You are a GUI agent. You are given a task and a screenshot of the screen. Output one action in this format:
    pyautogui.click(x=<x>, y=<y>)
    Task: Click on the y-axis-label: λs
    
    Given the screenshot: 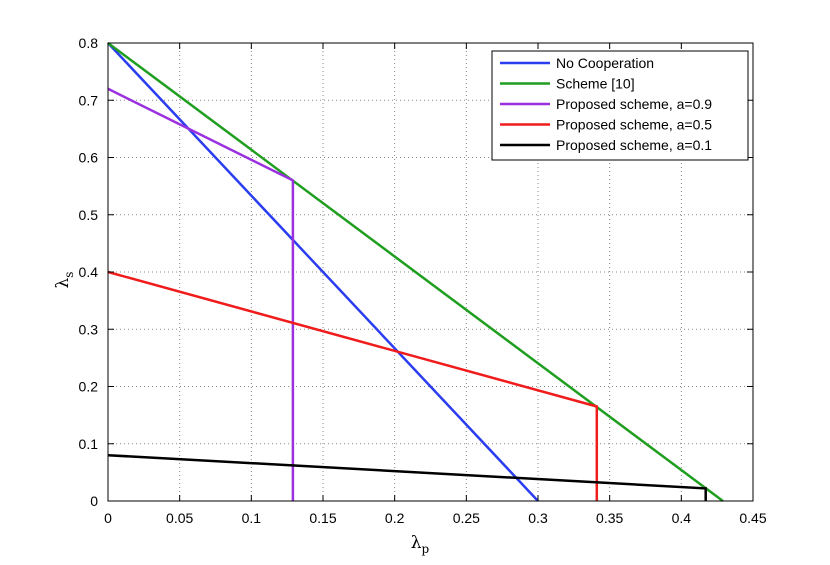 What is the action you would take?
    pyautogui.click(x=64, y=280)
    